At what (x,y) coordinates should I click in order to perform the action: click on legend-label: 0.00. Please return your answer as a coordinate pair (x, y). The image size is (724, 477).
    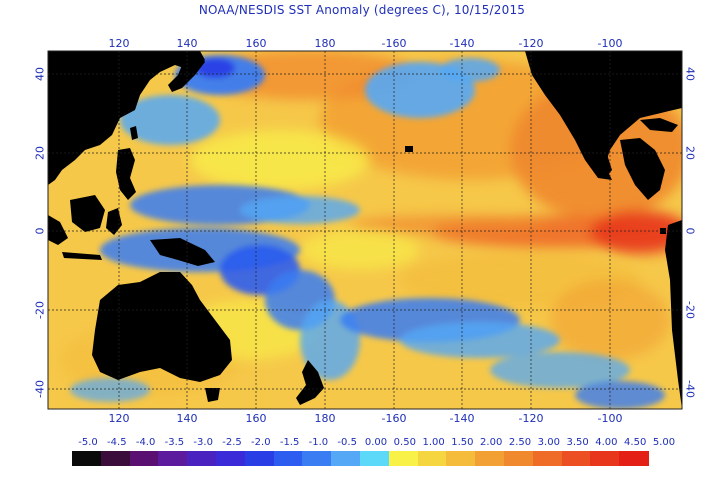
    Looking at the image, I should click on (376, 442).